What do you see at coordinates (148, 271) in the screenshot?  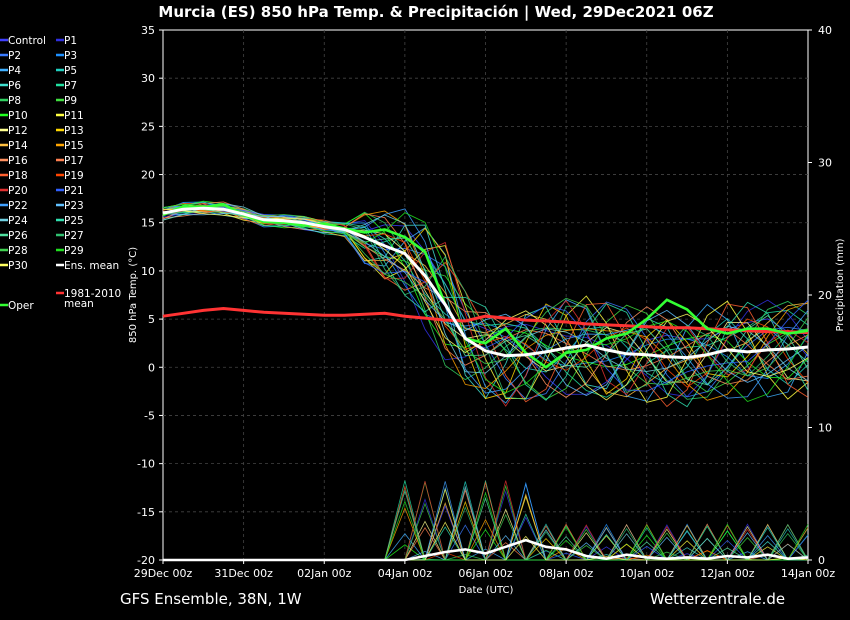 I see `y-tick-label: 10` at bounding box center [148, 271].